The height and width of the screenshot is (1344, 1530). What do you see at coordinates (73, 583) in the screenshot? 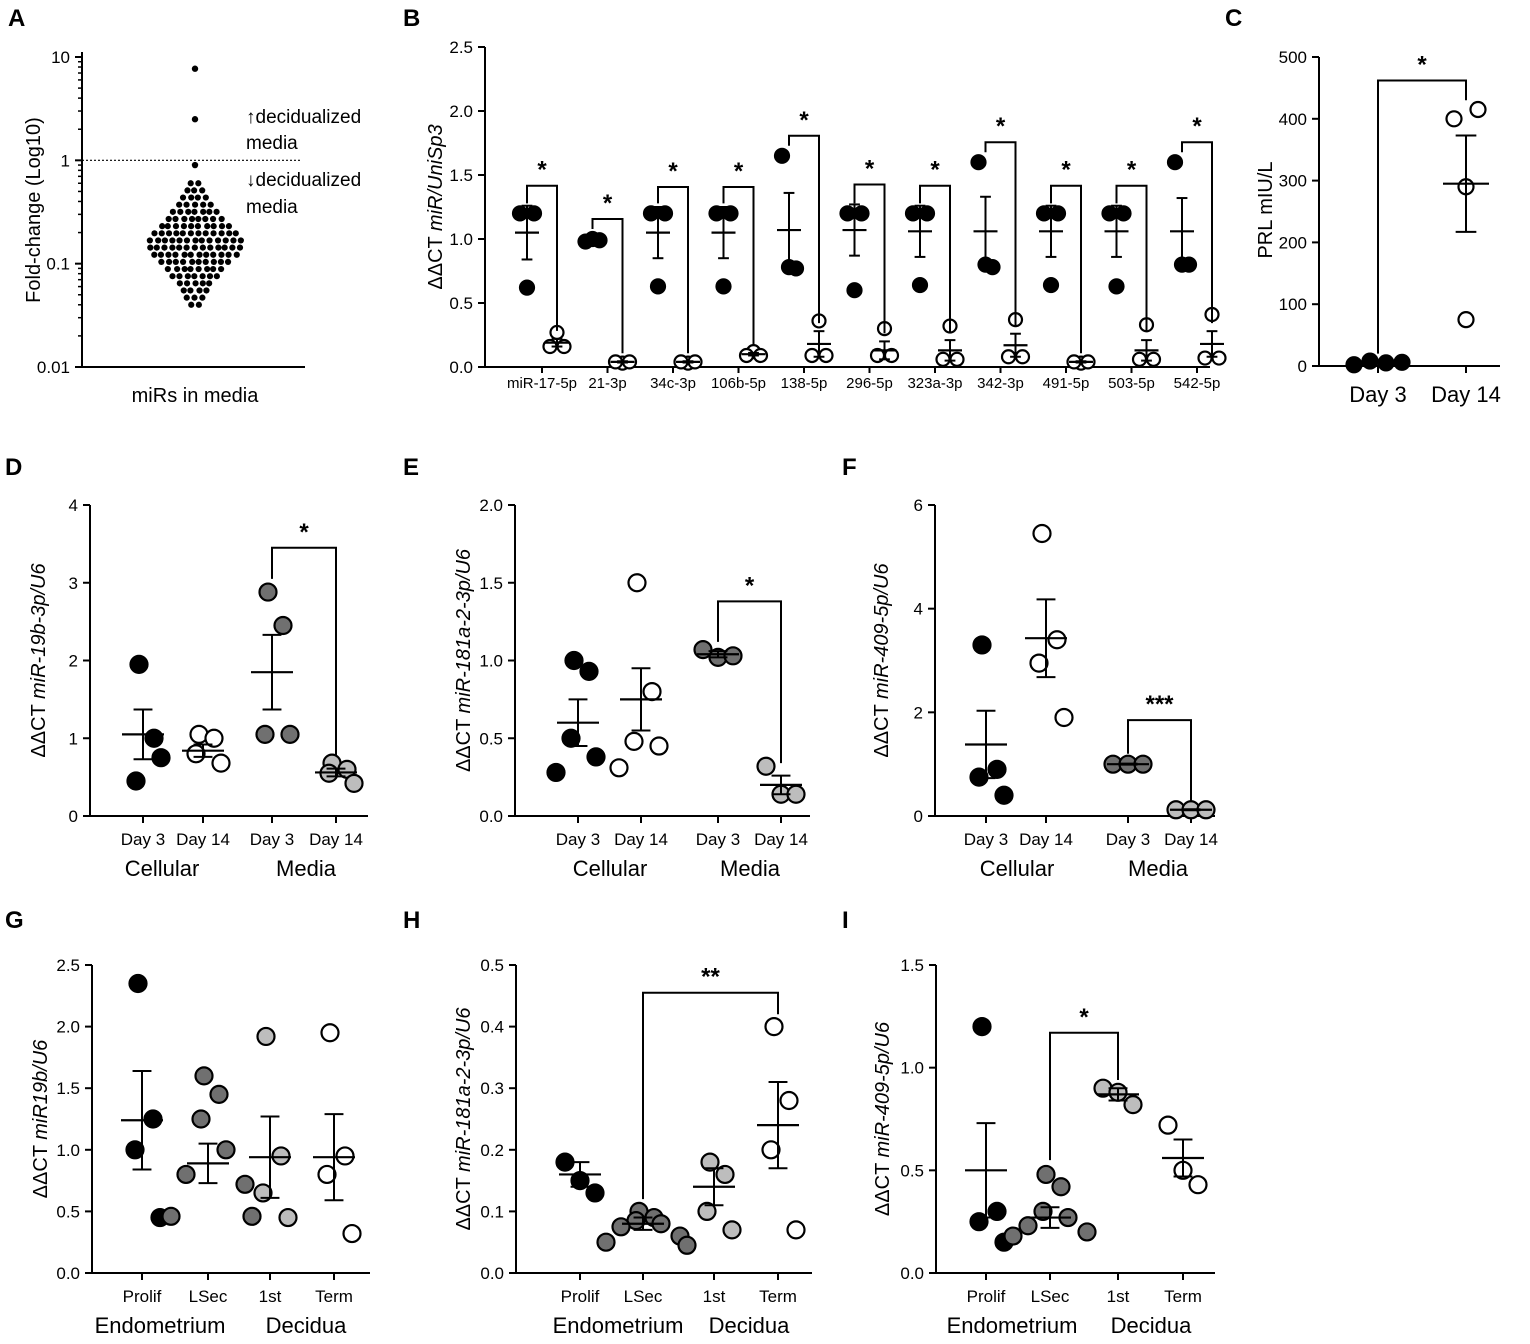
I see `y-tick-label: 3` at bounding box center [73, 583].